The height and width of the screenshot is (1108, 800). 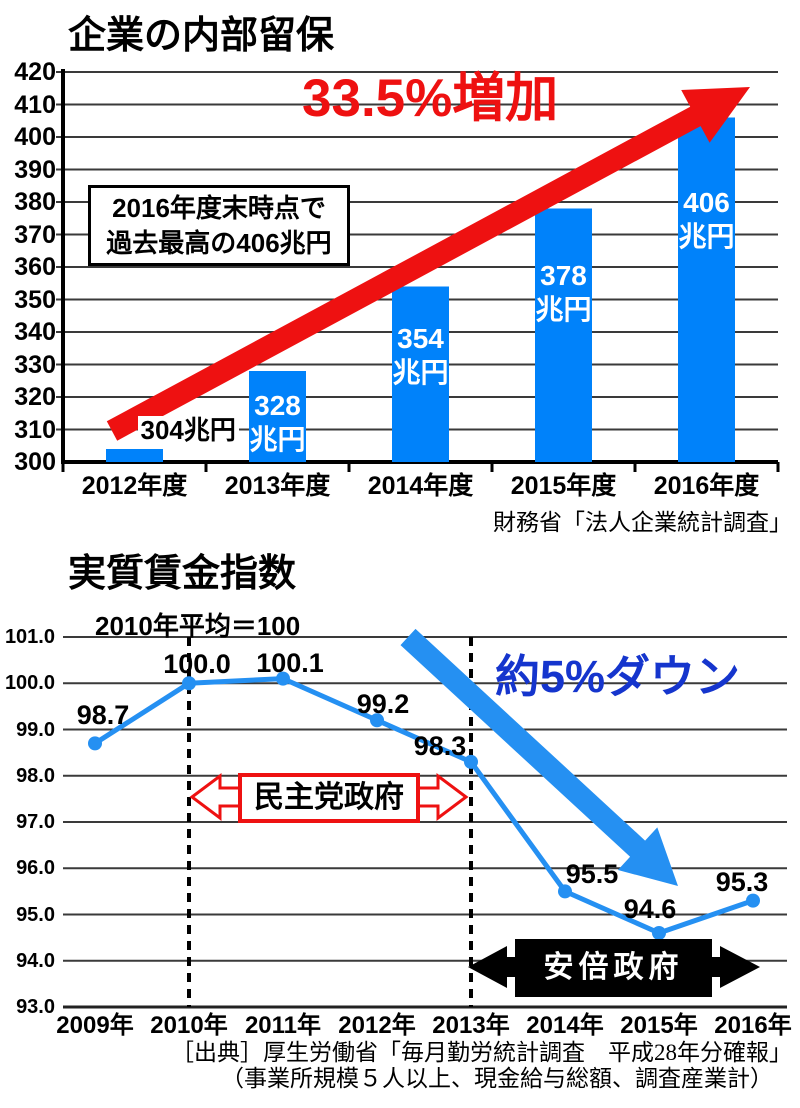 I want to click on democratic-govt-box: 民主党政府, so click(x=329, y=798).